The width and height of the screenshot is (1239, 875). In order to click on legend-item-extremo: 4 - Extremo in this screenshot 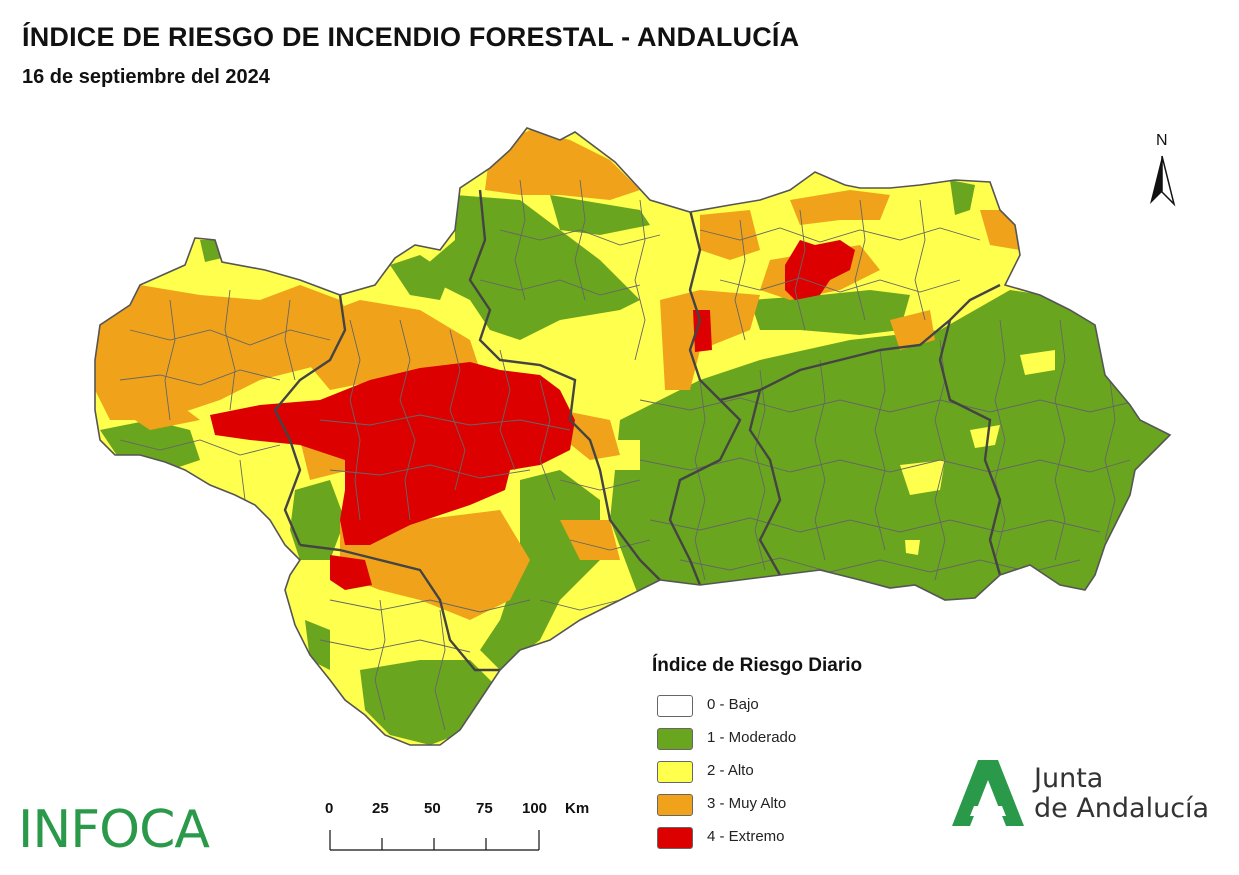, I will do `click(797, 838)`.